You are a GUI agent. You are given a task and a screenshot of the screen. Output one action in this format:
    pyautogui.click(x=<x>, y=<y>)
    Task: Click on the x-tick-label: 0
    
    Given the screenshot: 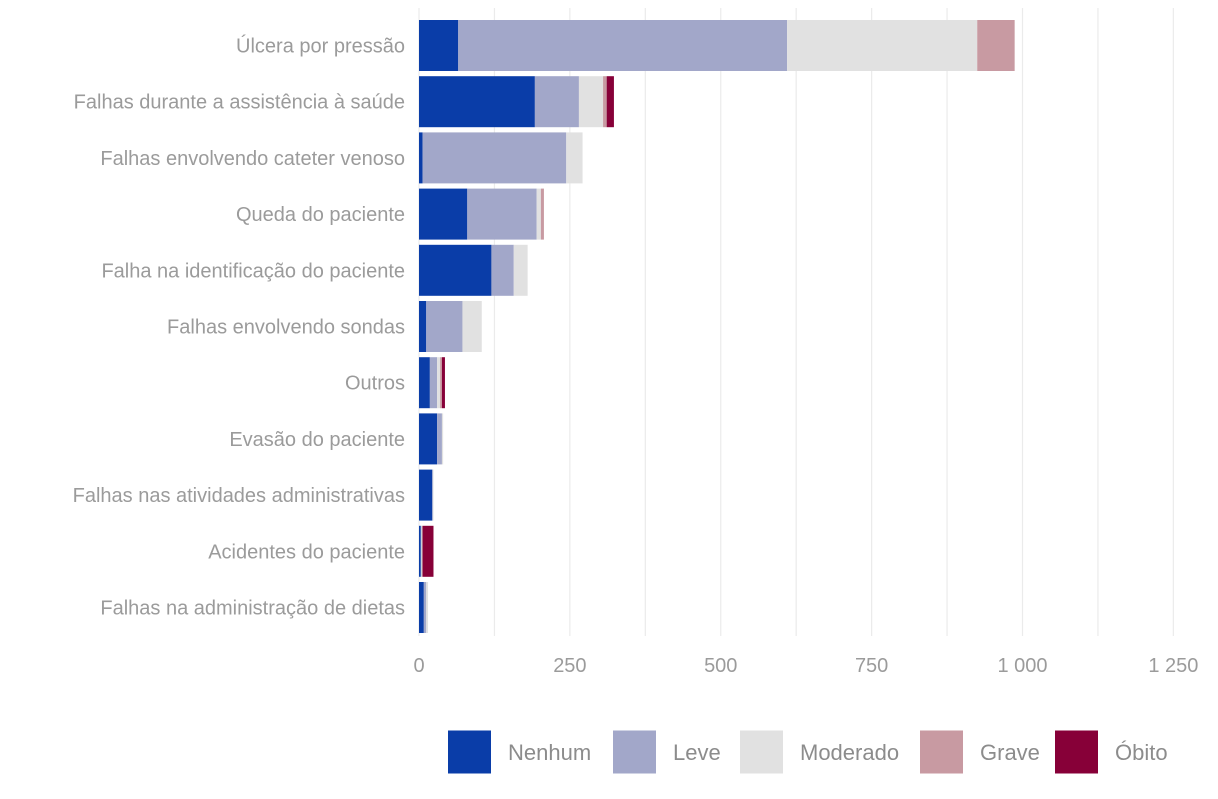 What is the action you would take?
    pyautogui.click(x=418, y=666)
    